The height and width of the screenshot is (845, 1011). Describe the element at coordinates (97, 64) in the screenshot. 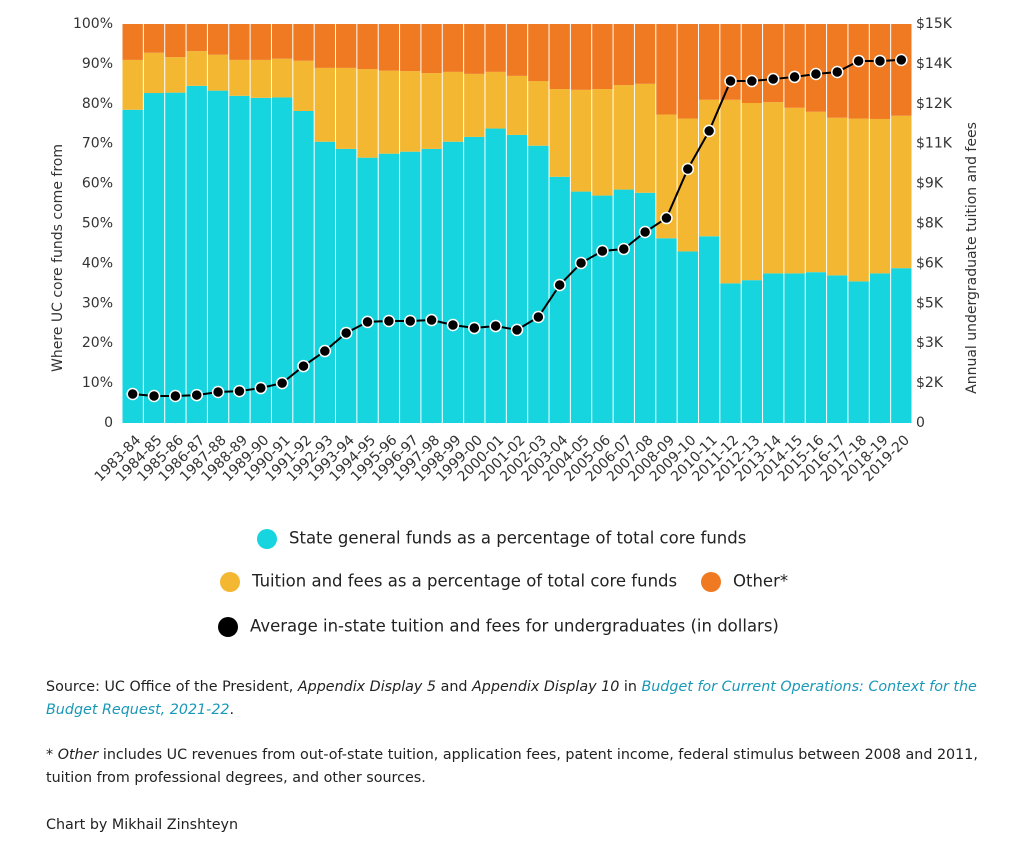

I see `y-tick-label: 90%` at that location.